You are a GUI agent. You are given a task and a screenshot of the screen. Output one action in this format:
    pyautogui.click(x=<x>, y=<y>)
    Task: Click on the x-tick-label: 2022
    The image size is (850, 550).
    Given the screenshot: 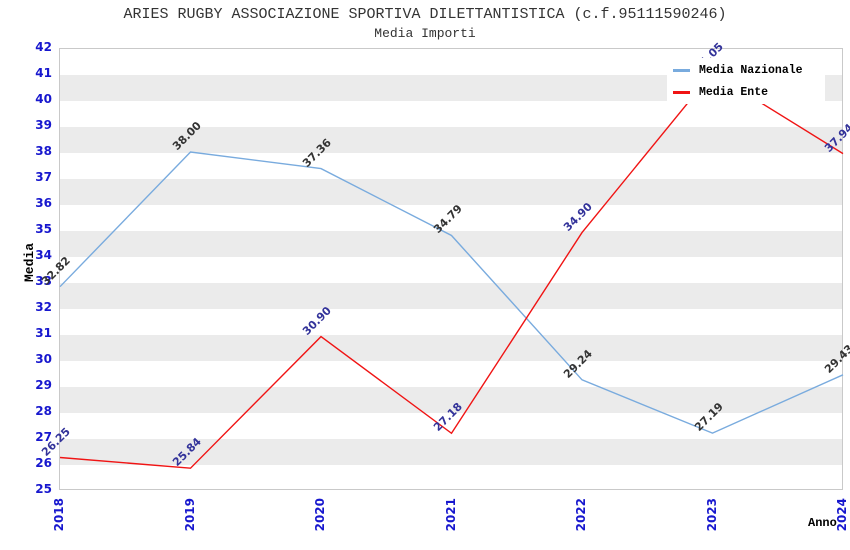 What is the action you would take?
    pyautogui.click(x=581, y=515)
    